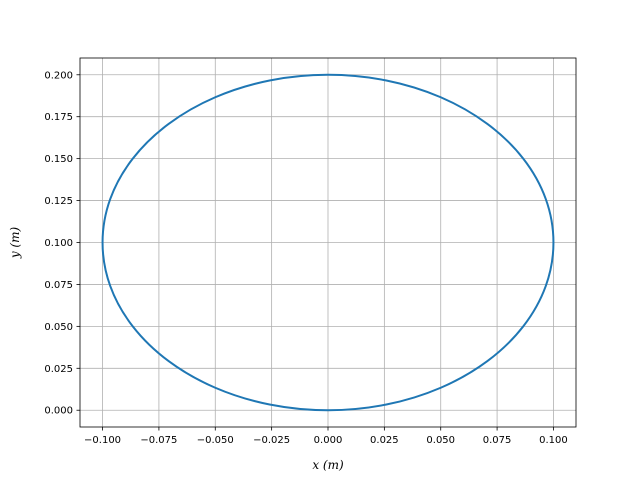 The width and height of the screenshot is (640, 480). I want to click on y-tick-label: 0.025, so click(58, 369).